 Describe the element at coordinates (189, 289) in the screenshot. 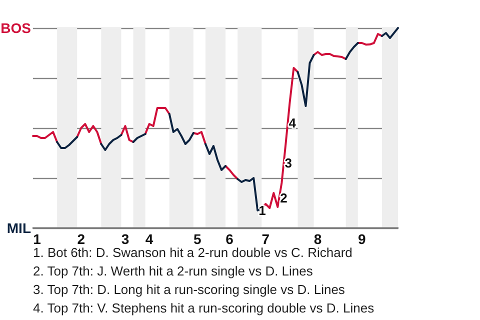

I see `text: 3. Top 7th: D. Long hit a run-scoring single vs D. Lines` at that location.